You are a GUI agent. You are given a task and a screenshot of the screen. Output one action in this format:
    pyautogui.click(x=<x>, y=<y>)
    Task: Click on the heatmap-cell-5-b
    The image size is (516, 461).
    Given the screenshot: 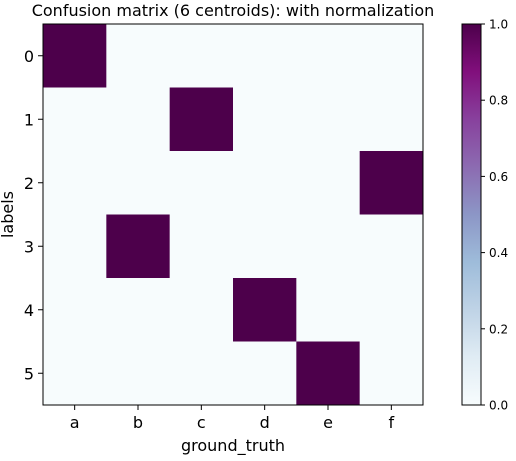 What is the action you would take?
    pyautogui.click(x=138, y=373)
    